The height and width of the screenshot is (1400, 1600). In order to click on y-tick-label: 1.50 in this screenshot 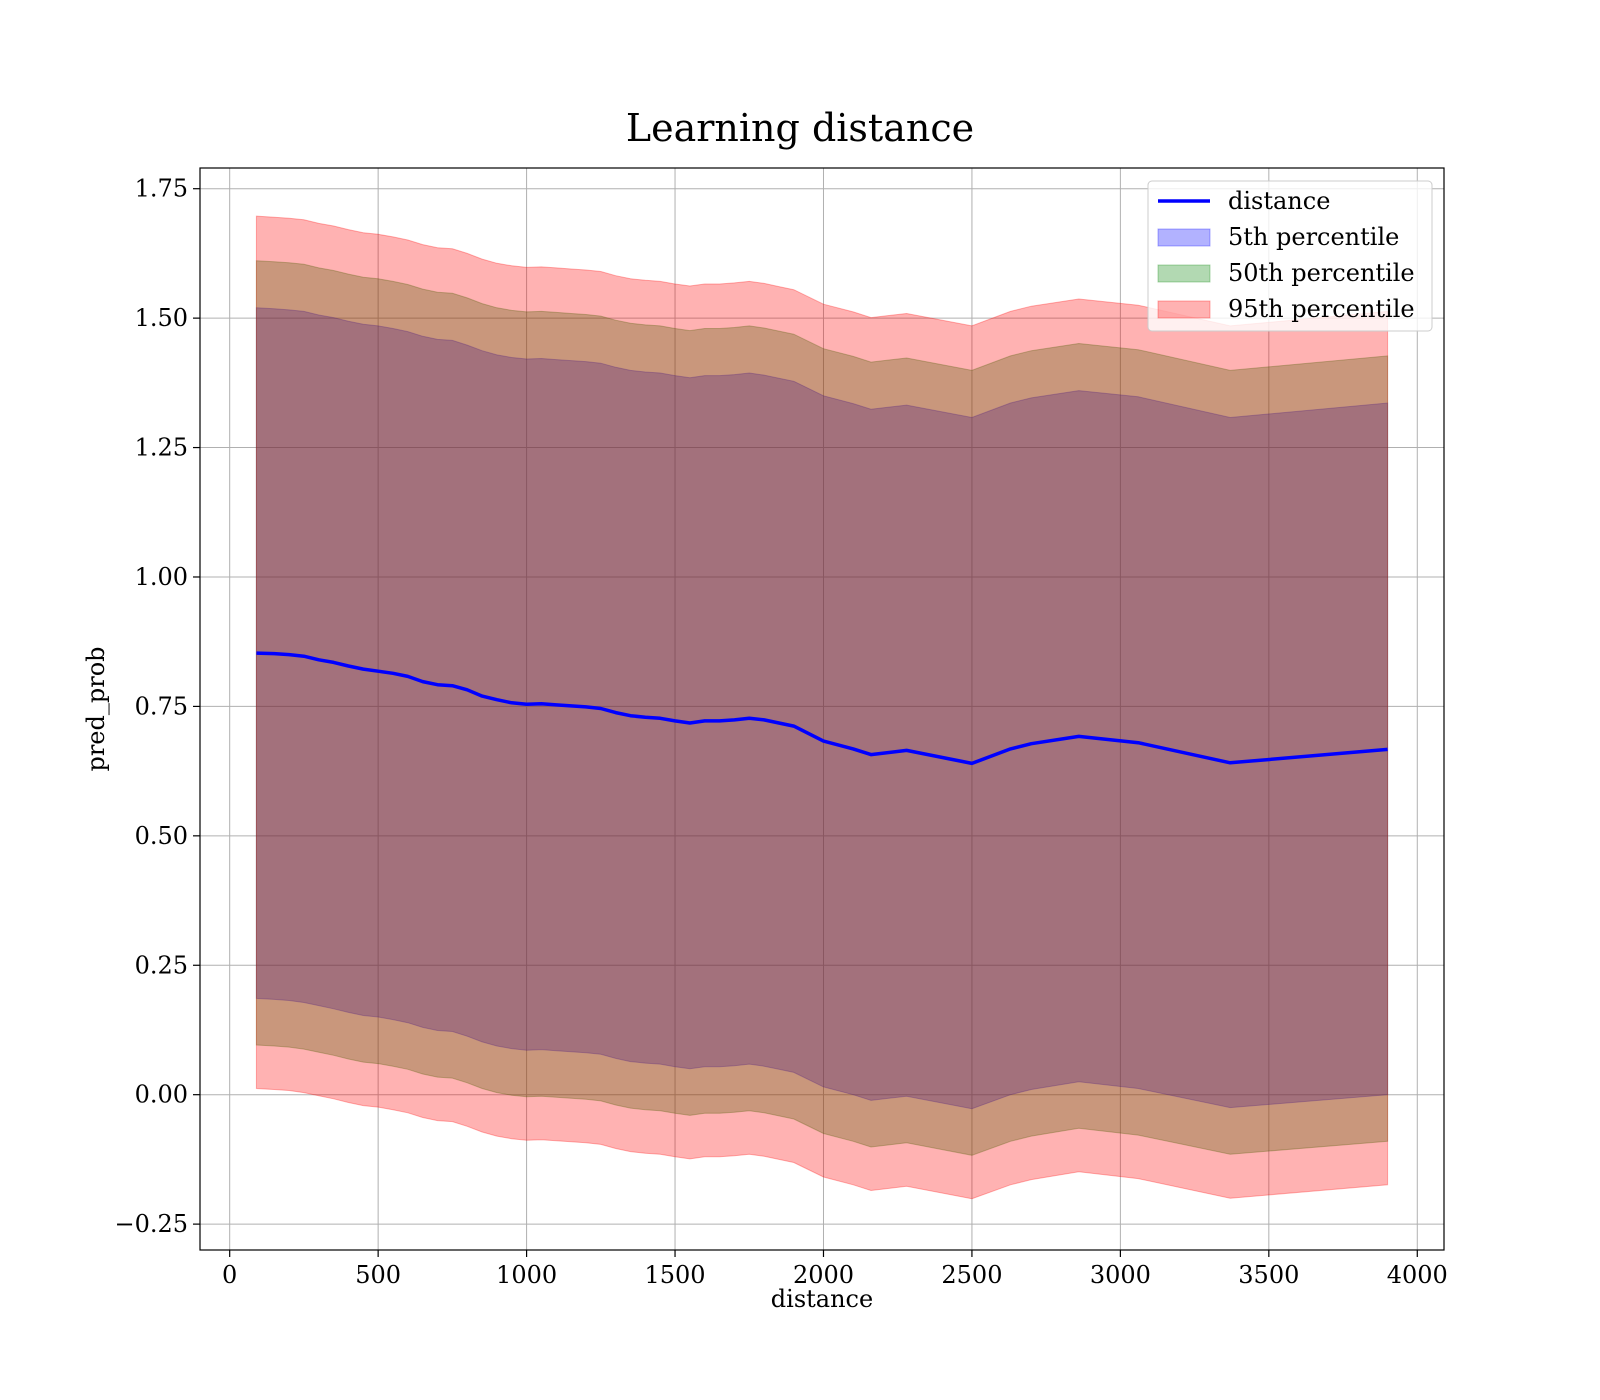, I will do `click(161, 318)`.